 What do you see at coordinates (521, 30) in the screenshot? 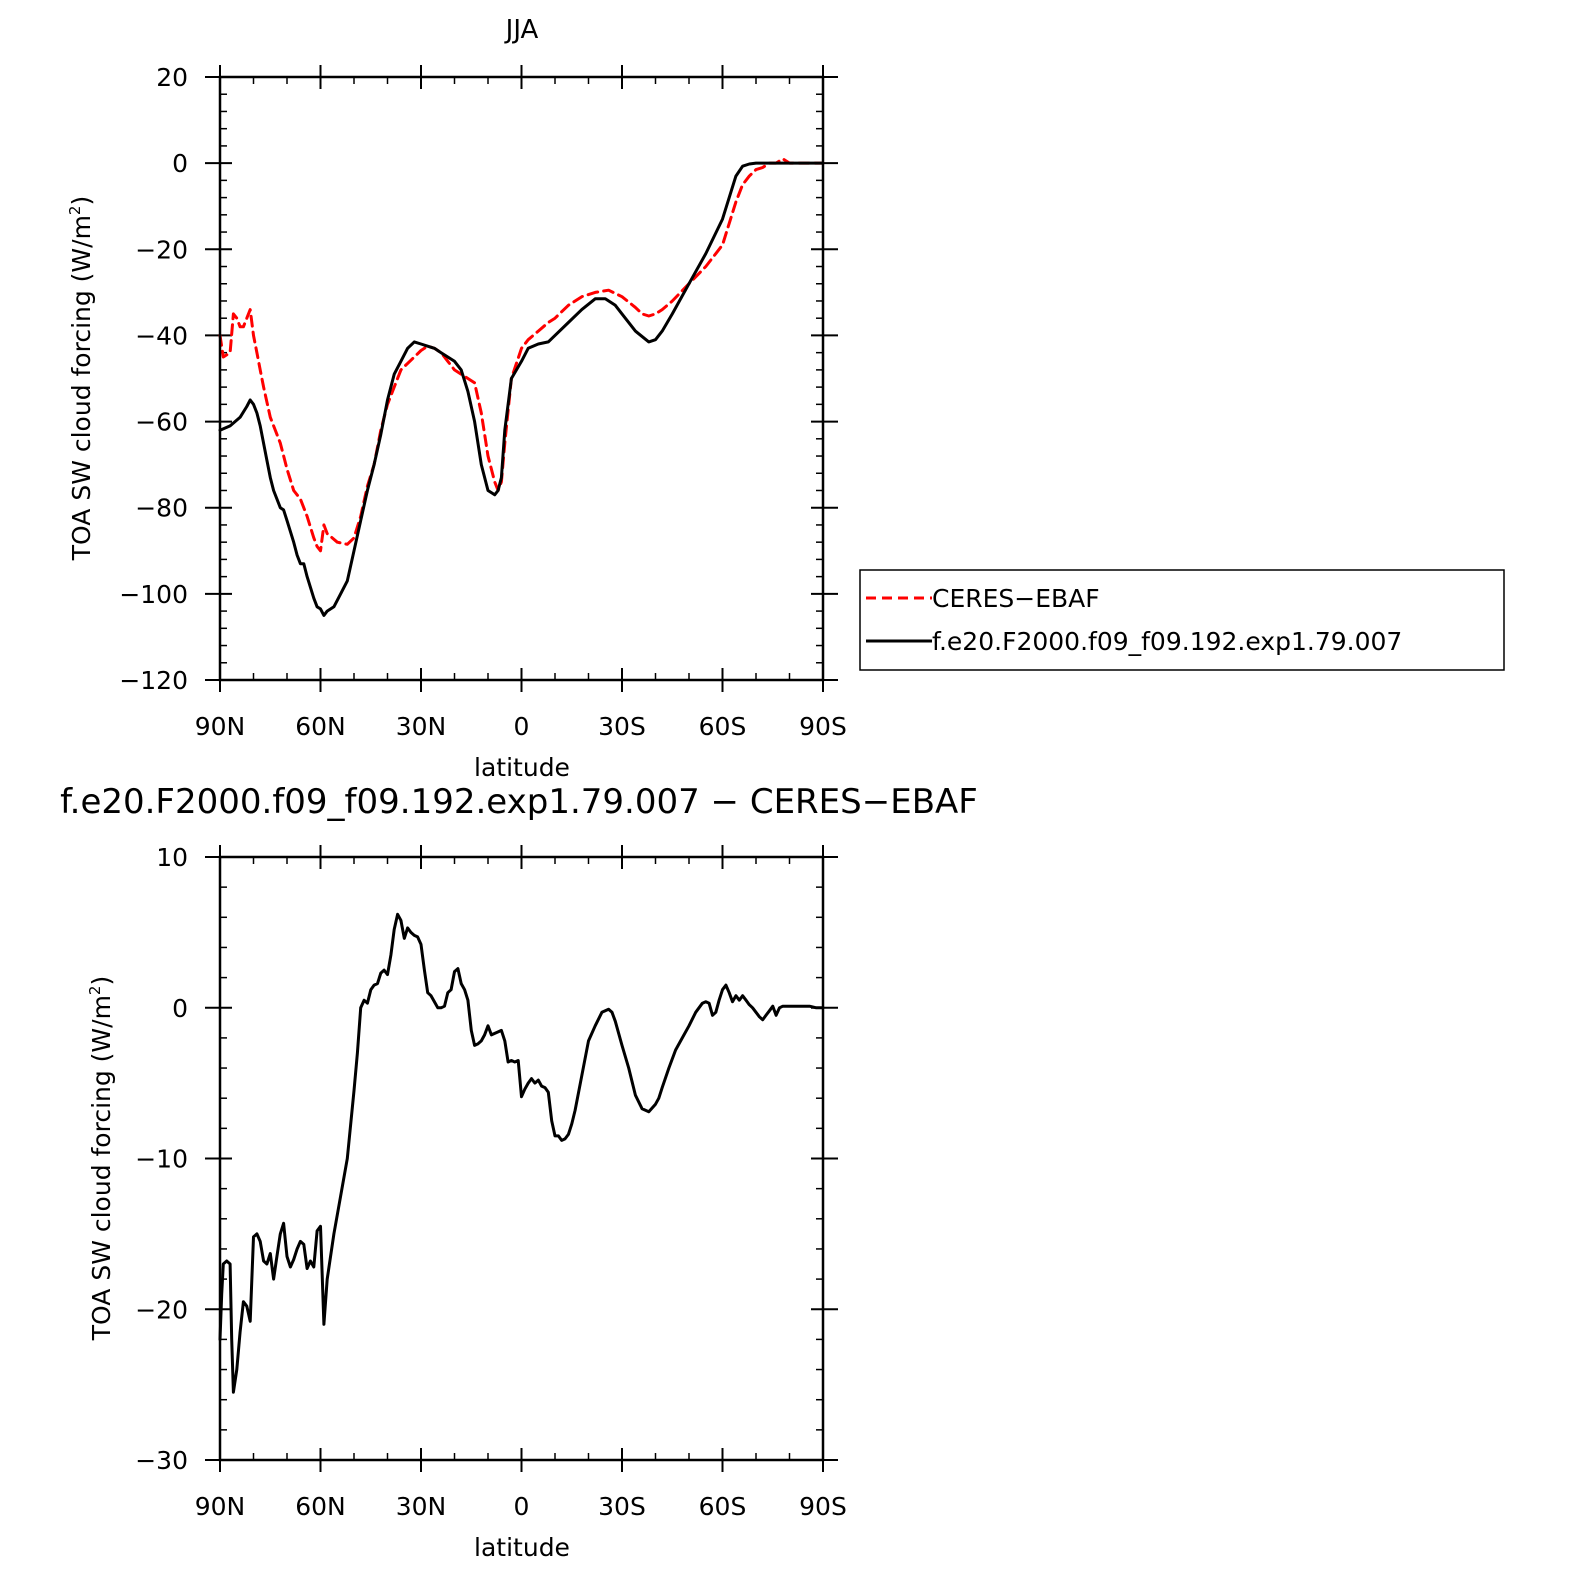
I see `chart-title: JJA` at bounding box center [521, 30].